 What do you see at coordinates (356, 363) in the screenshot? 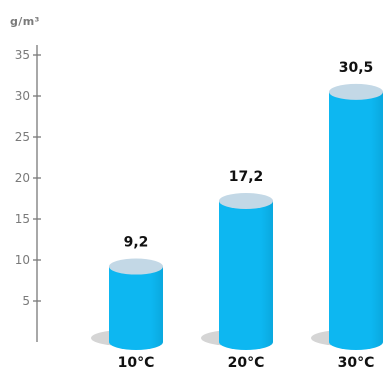
I see `x-category-label: 30°C` at bounding box center [356, 363].